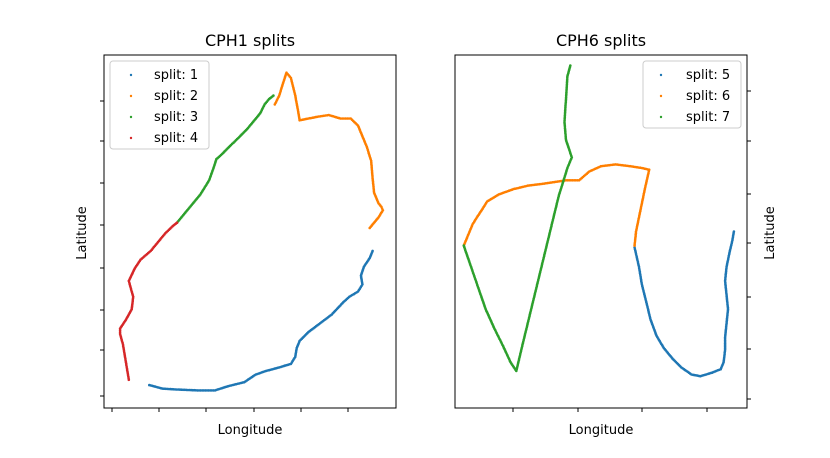  Describe the element at coordinates (176, 96) in the screenshot. I see `legend-label-split-2: split: 2` at that location.